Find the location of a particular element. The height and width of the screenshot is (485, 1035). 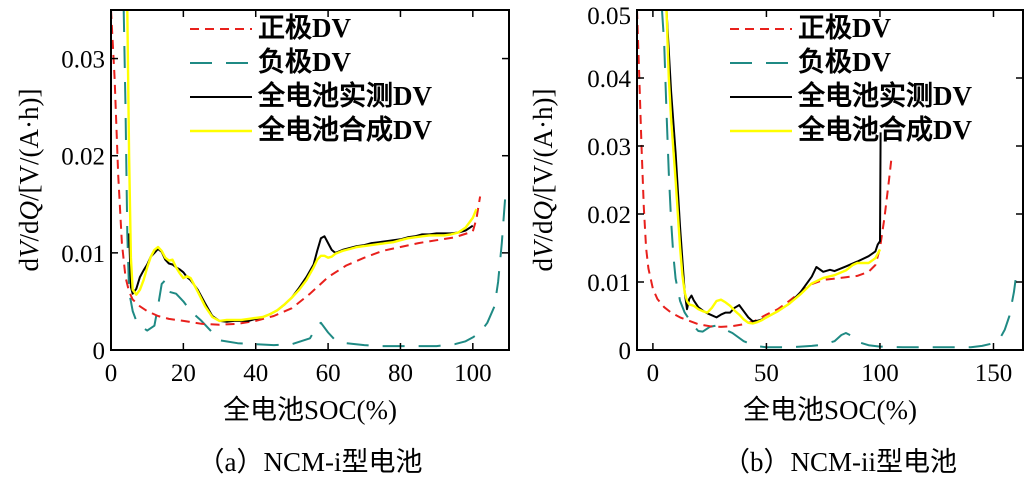

x-tick-label: 20 is located at coordinates (183, 373).